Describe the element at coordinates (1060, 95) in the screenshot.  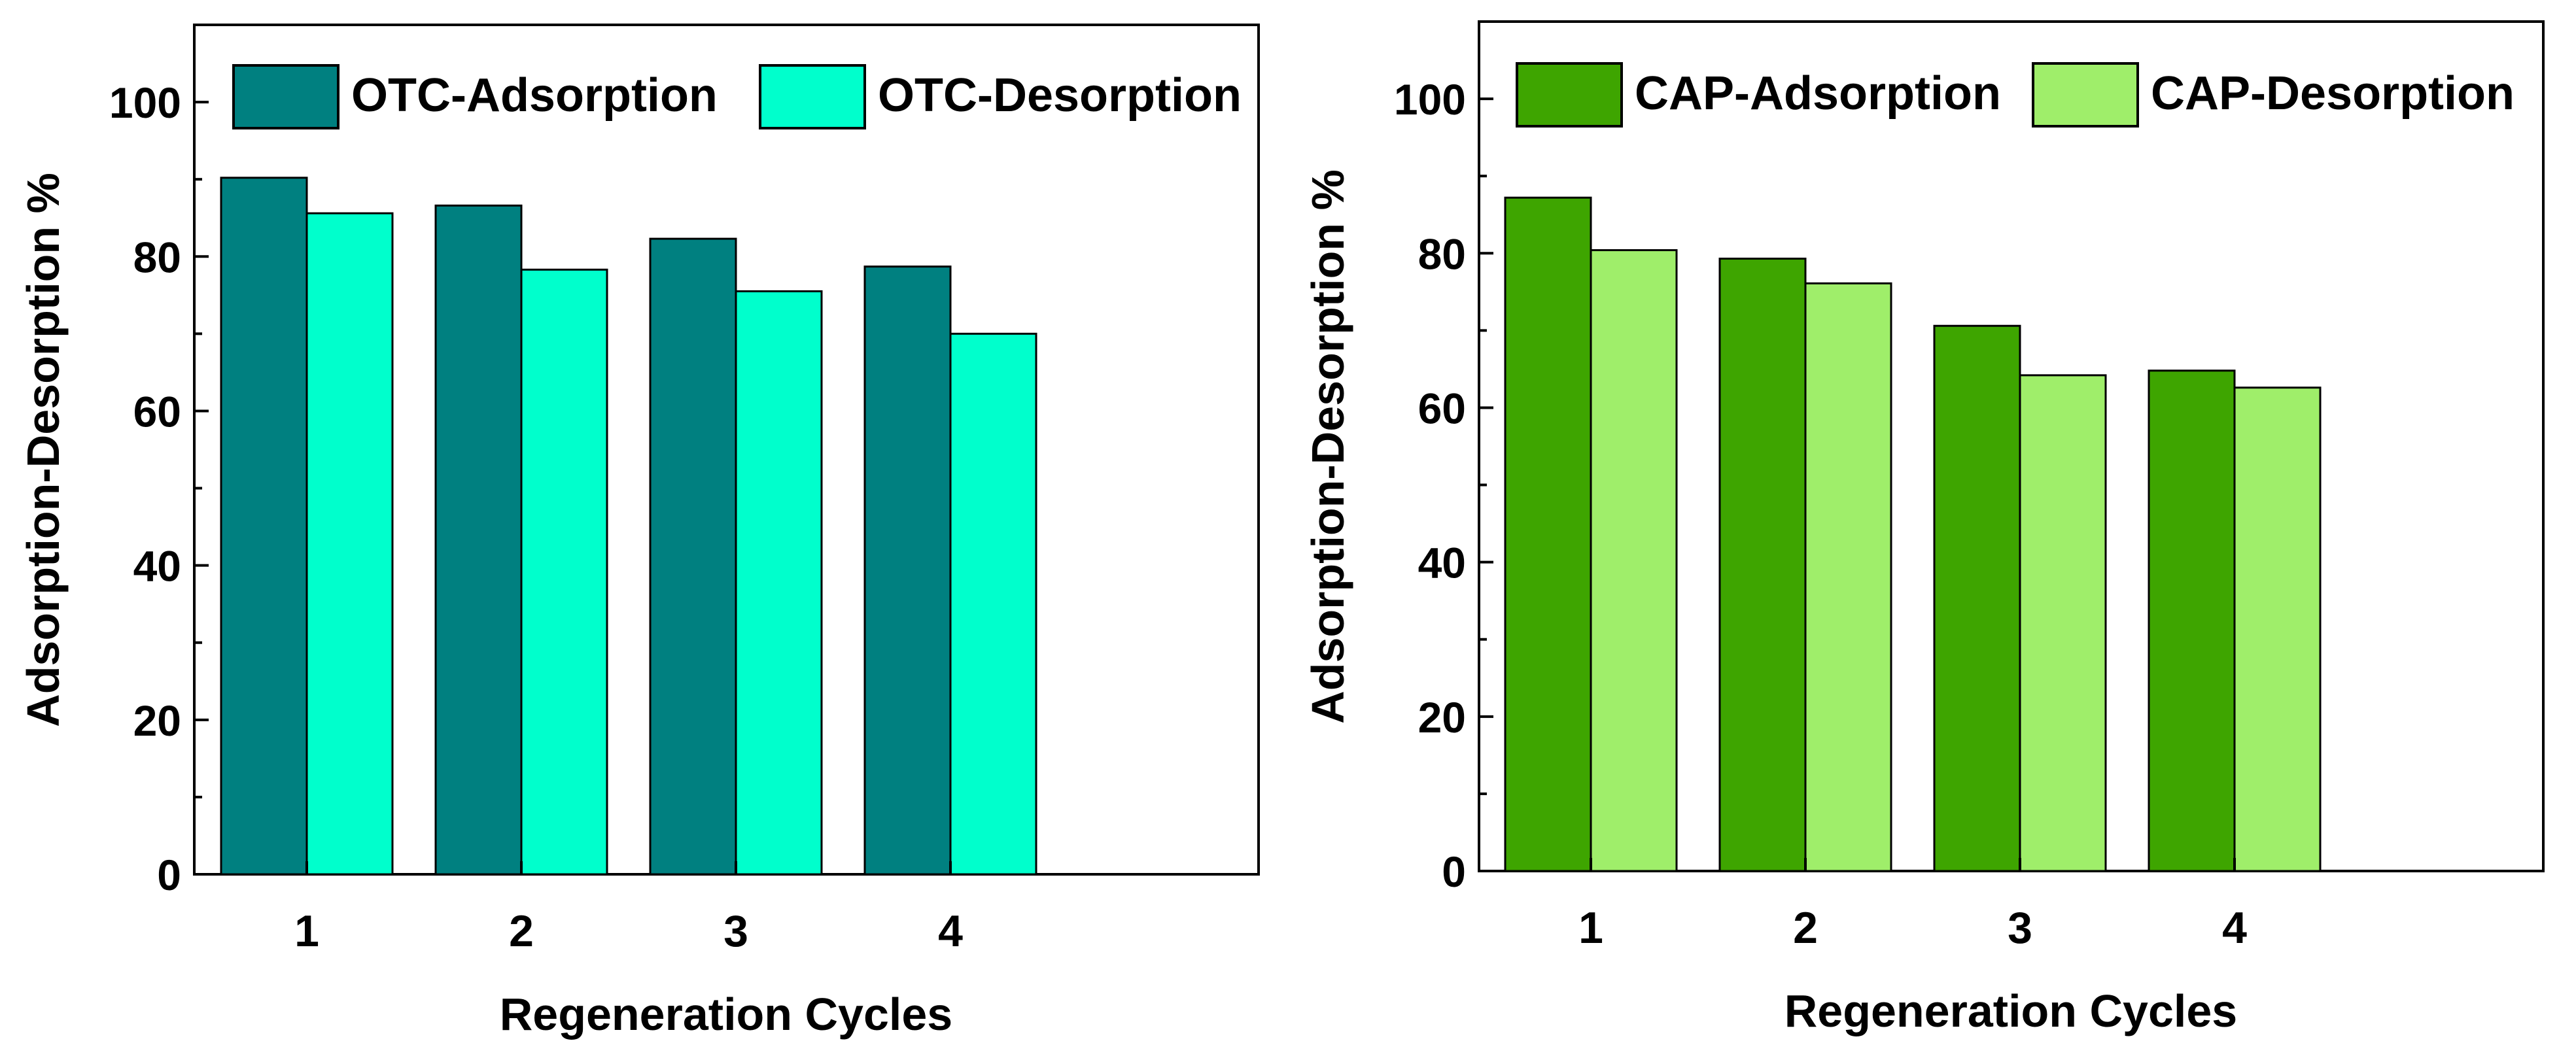
I see `legend-label-otc-desorption: OTC-Desorption` at that location.